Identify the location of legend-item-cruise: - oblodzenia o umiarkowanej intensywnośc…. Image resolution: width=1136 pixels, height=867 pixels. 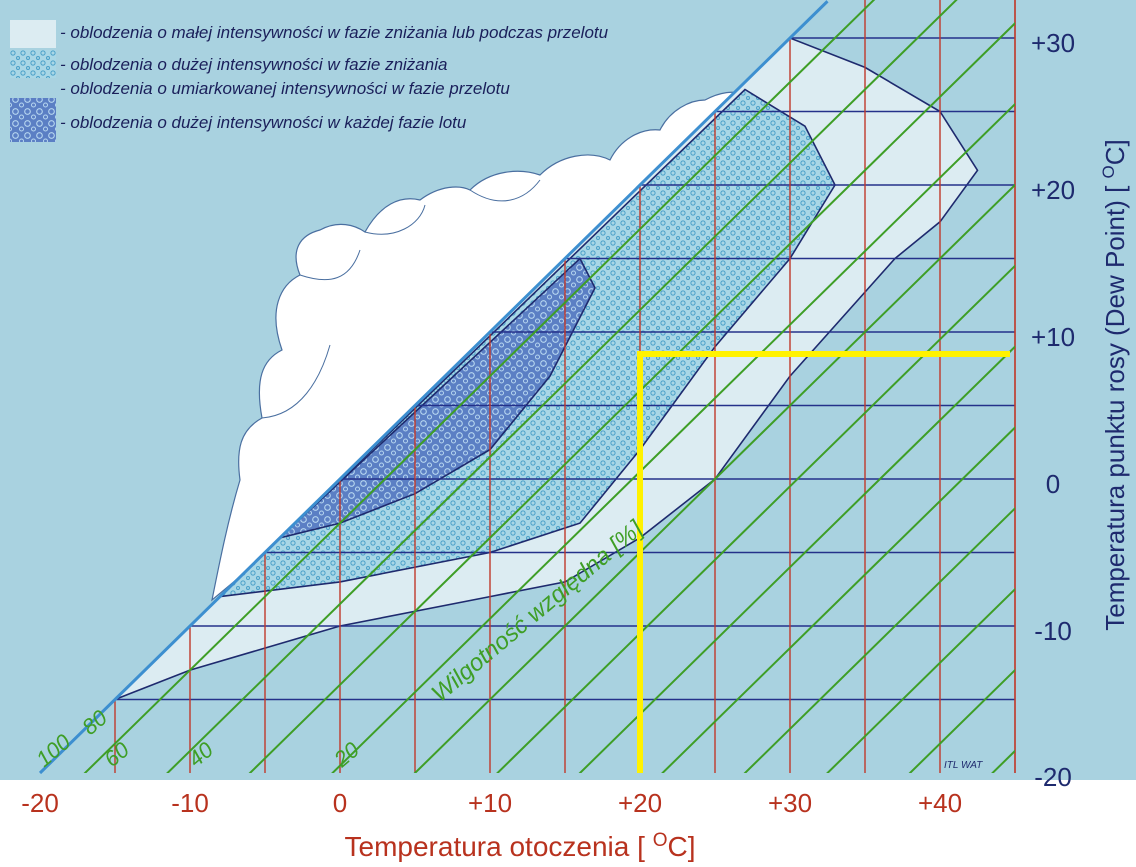
(285, 88).